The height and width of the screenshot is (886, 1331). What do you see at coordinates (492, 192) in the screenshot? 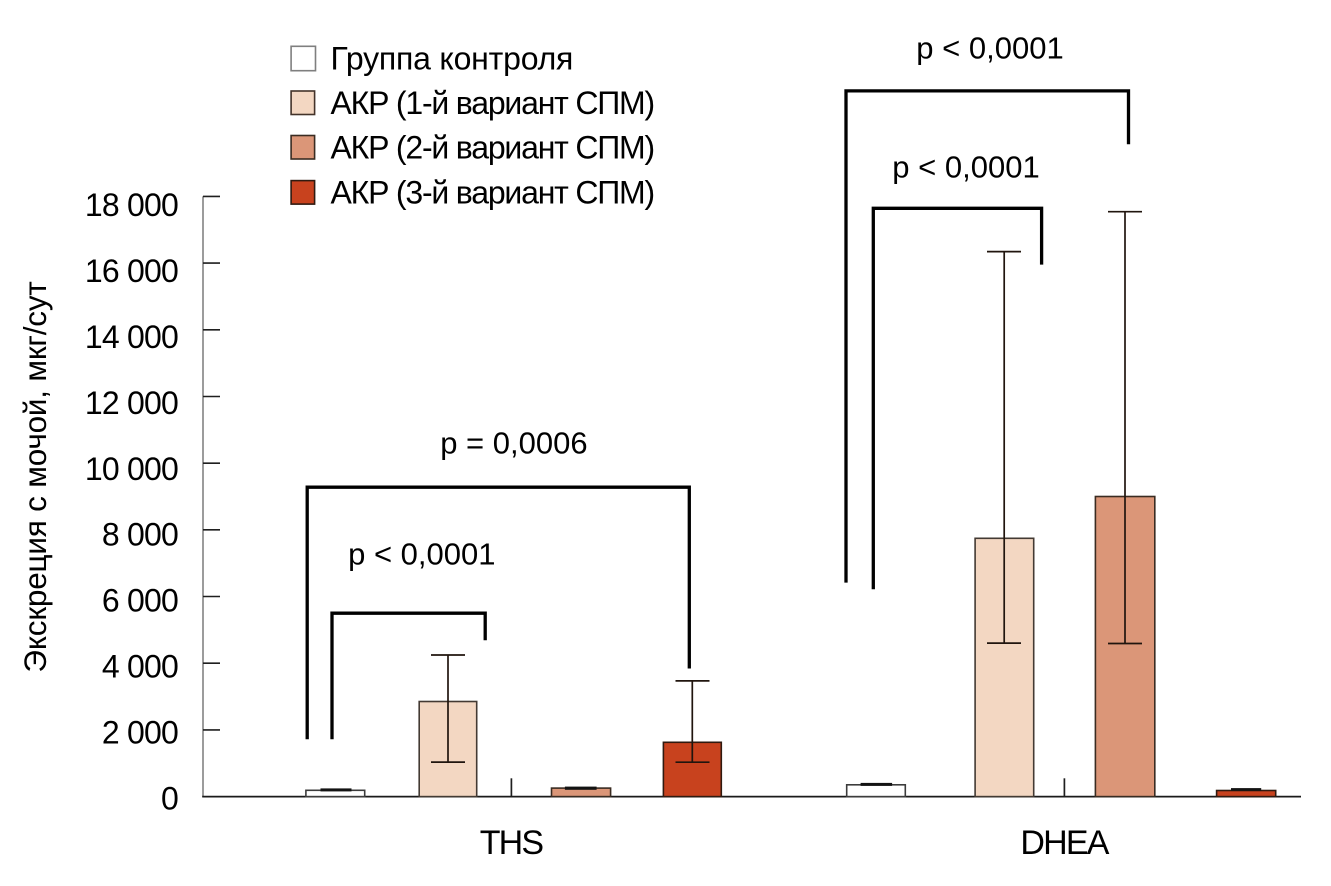
I see `svg-text: АКР (3-й вариант СПМ)` at bounding box center [492, 192].